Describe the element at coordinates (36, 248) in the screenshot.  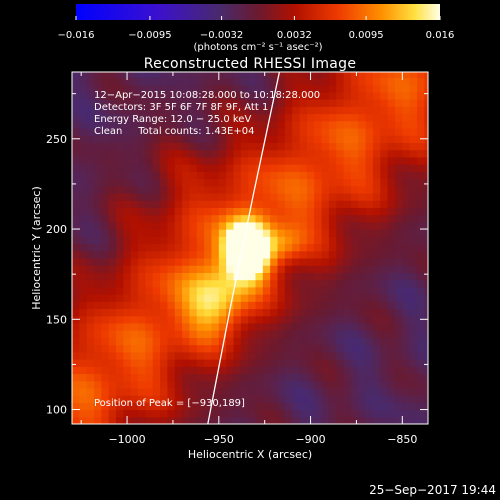
I see `y-axis-label: Heliocentric Y (arcsec)` at that location.